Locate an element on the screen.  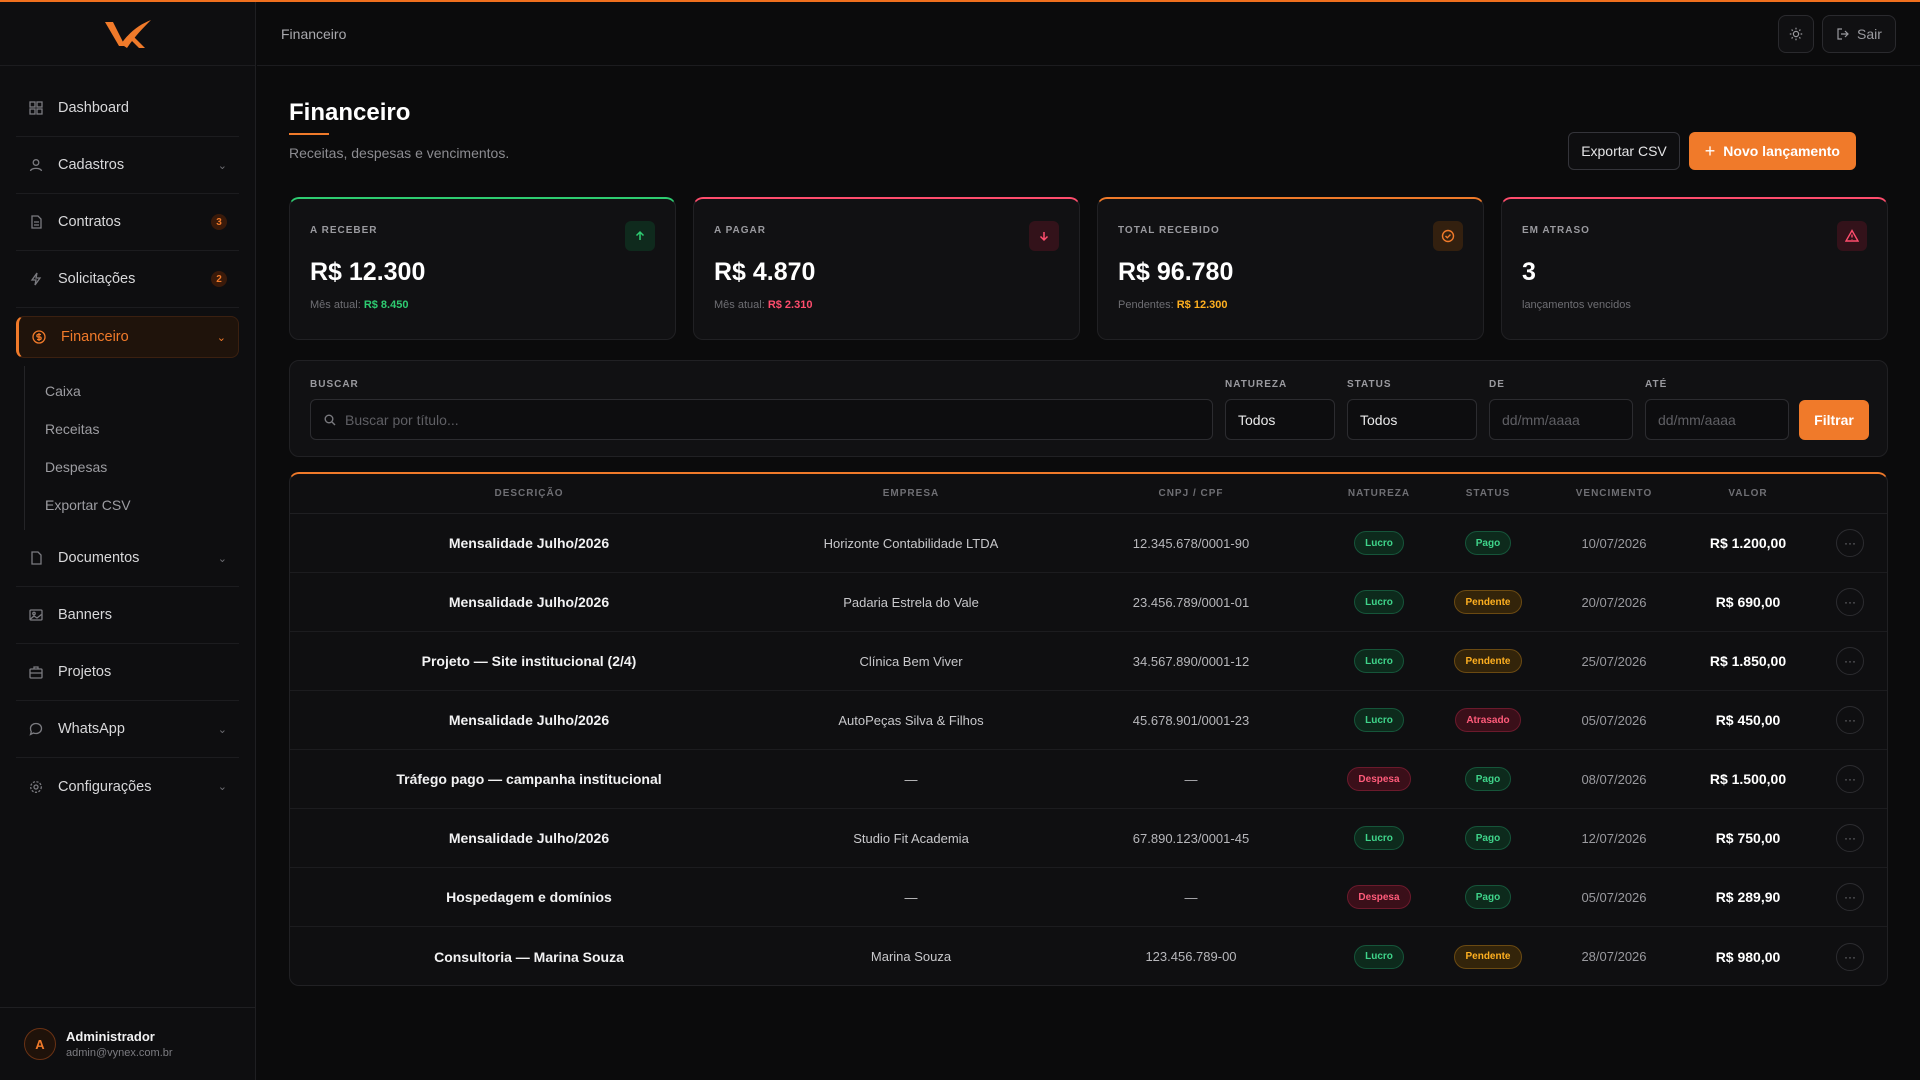
sidebar-item-label: Configurações is located at coordinates (105, 786).